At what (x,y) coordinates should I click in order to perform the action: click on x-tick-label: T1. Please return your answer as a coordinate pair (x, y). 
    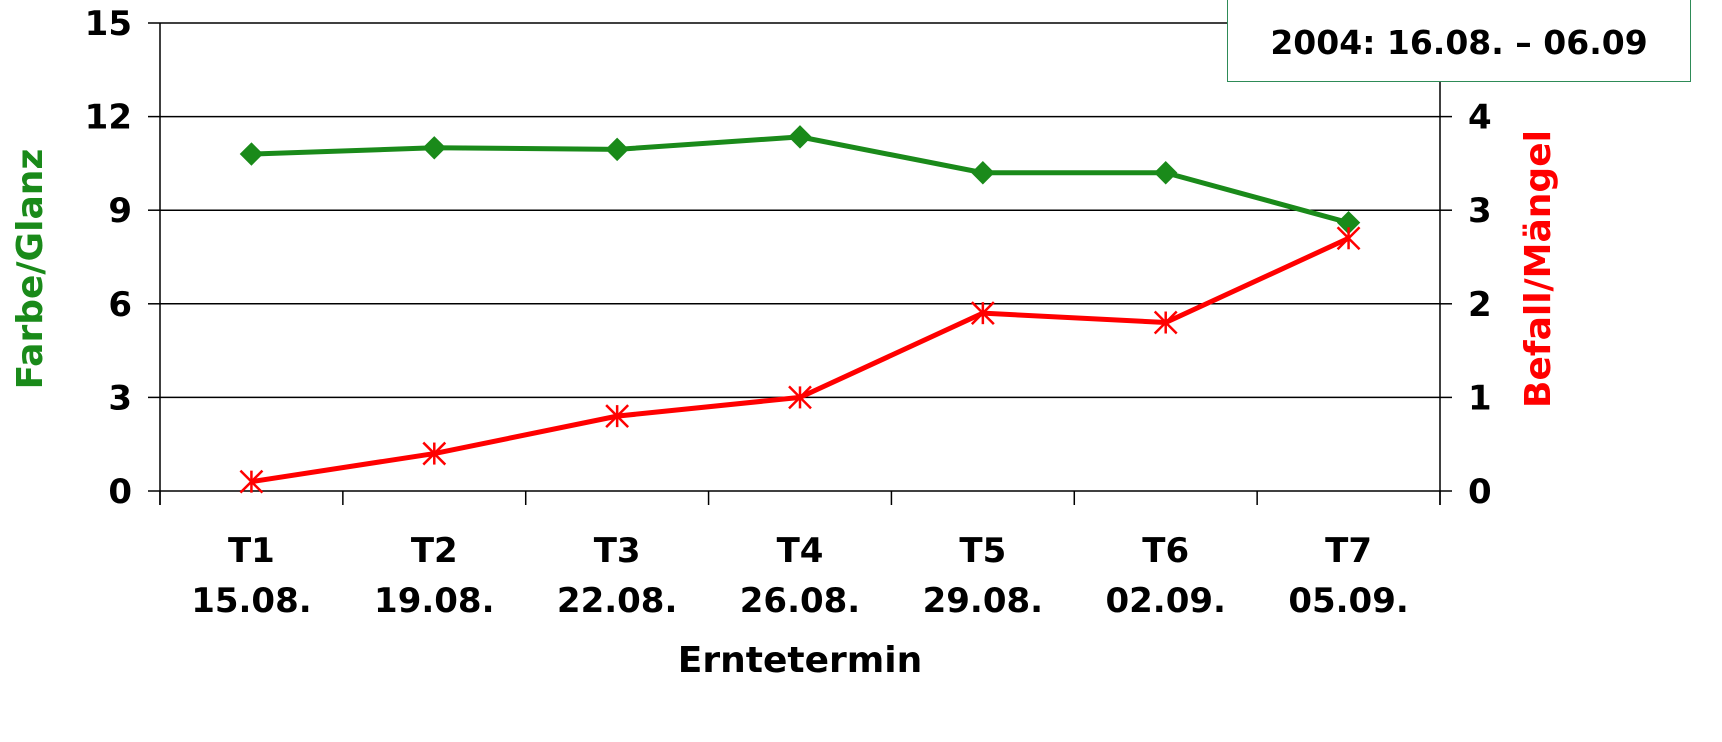
    Looking at the image, I should click on (251, 551).